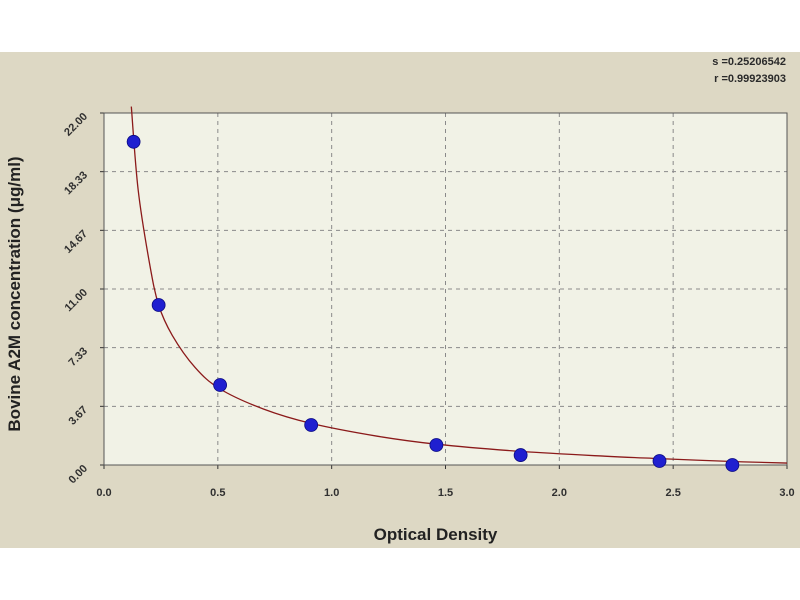 This screenshot has height=600, width=800. I want to click on y-tick-label: 7.33, so click(78, 357).